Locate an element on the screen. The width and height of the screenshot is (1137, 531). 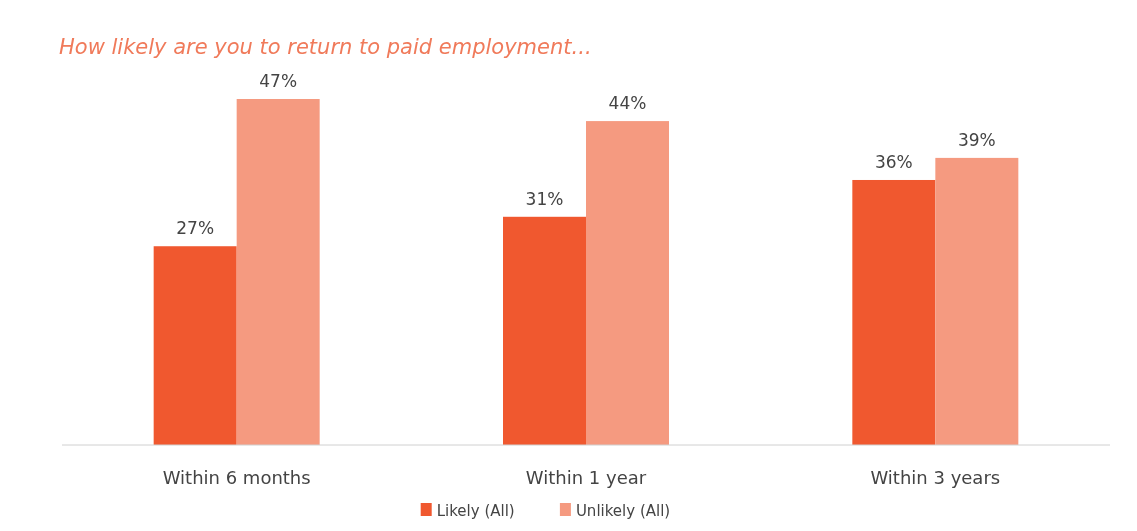
data-label: 47% is located at coordinates (278, 81).